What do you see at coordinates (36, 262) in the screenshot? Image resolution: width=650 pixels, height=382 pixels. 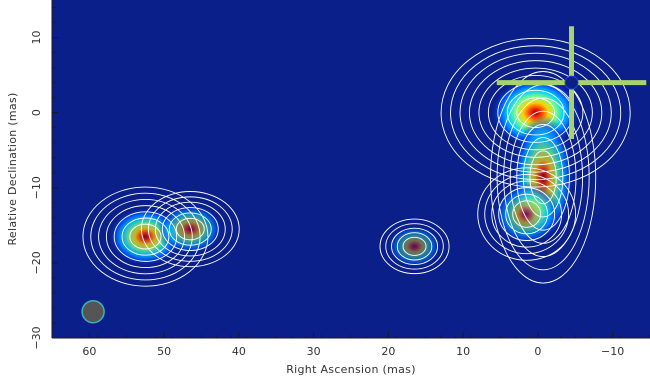 I see `y-tick-label: −20` at bounding box center [36, 262].